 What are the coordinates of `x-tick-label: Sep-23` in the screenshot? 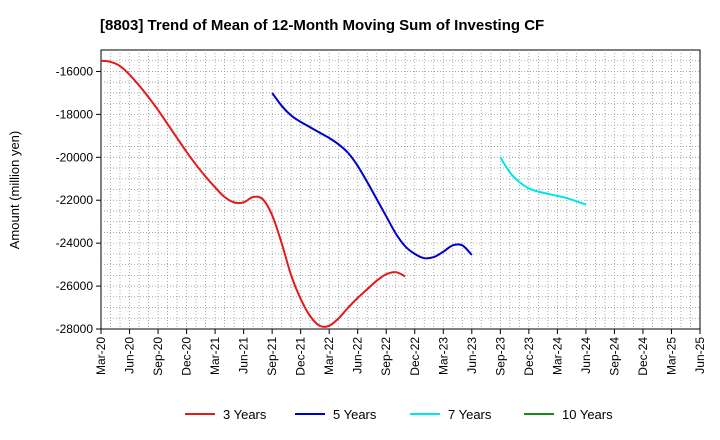 It's located at (500, 356).